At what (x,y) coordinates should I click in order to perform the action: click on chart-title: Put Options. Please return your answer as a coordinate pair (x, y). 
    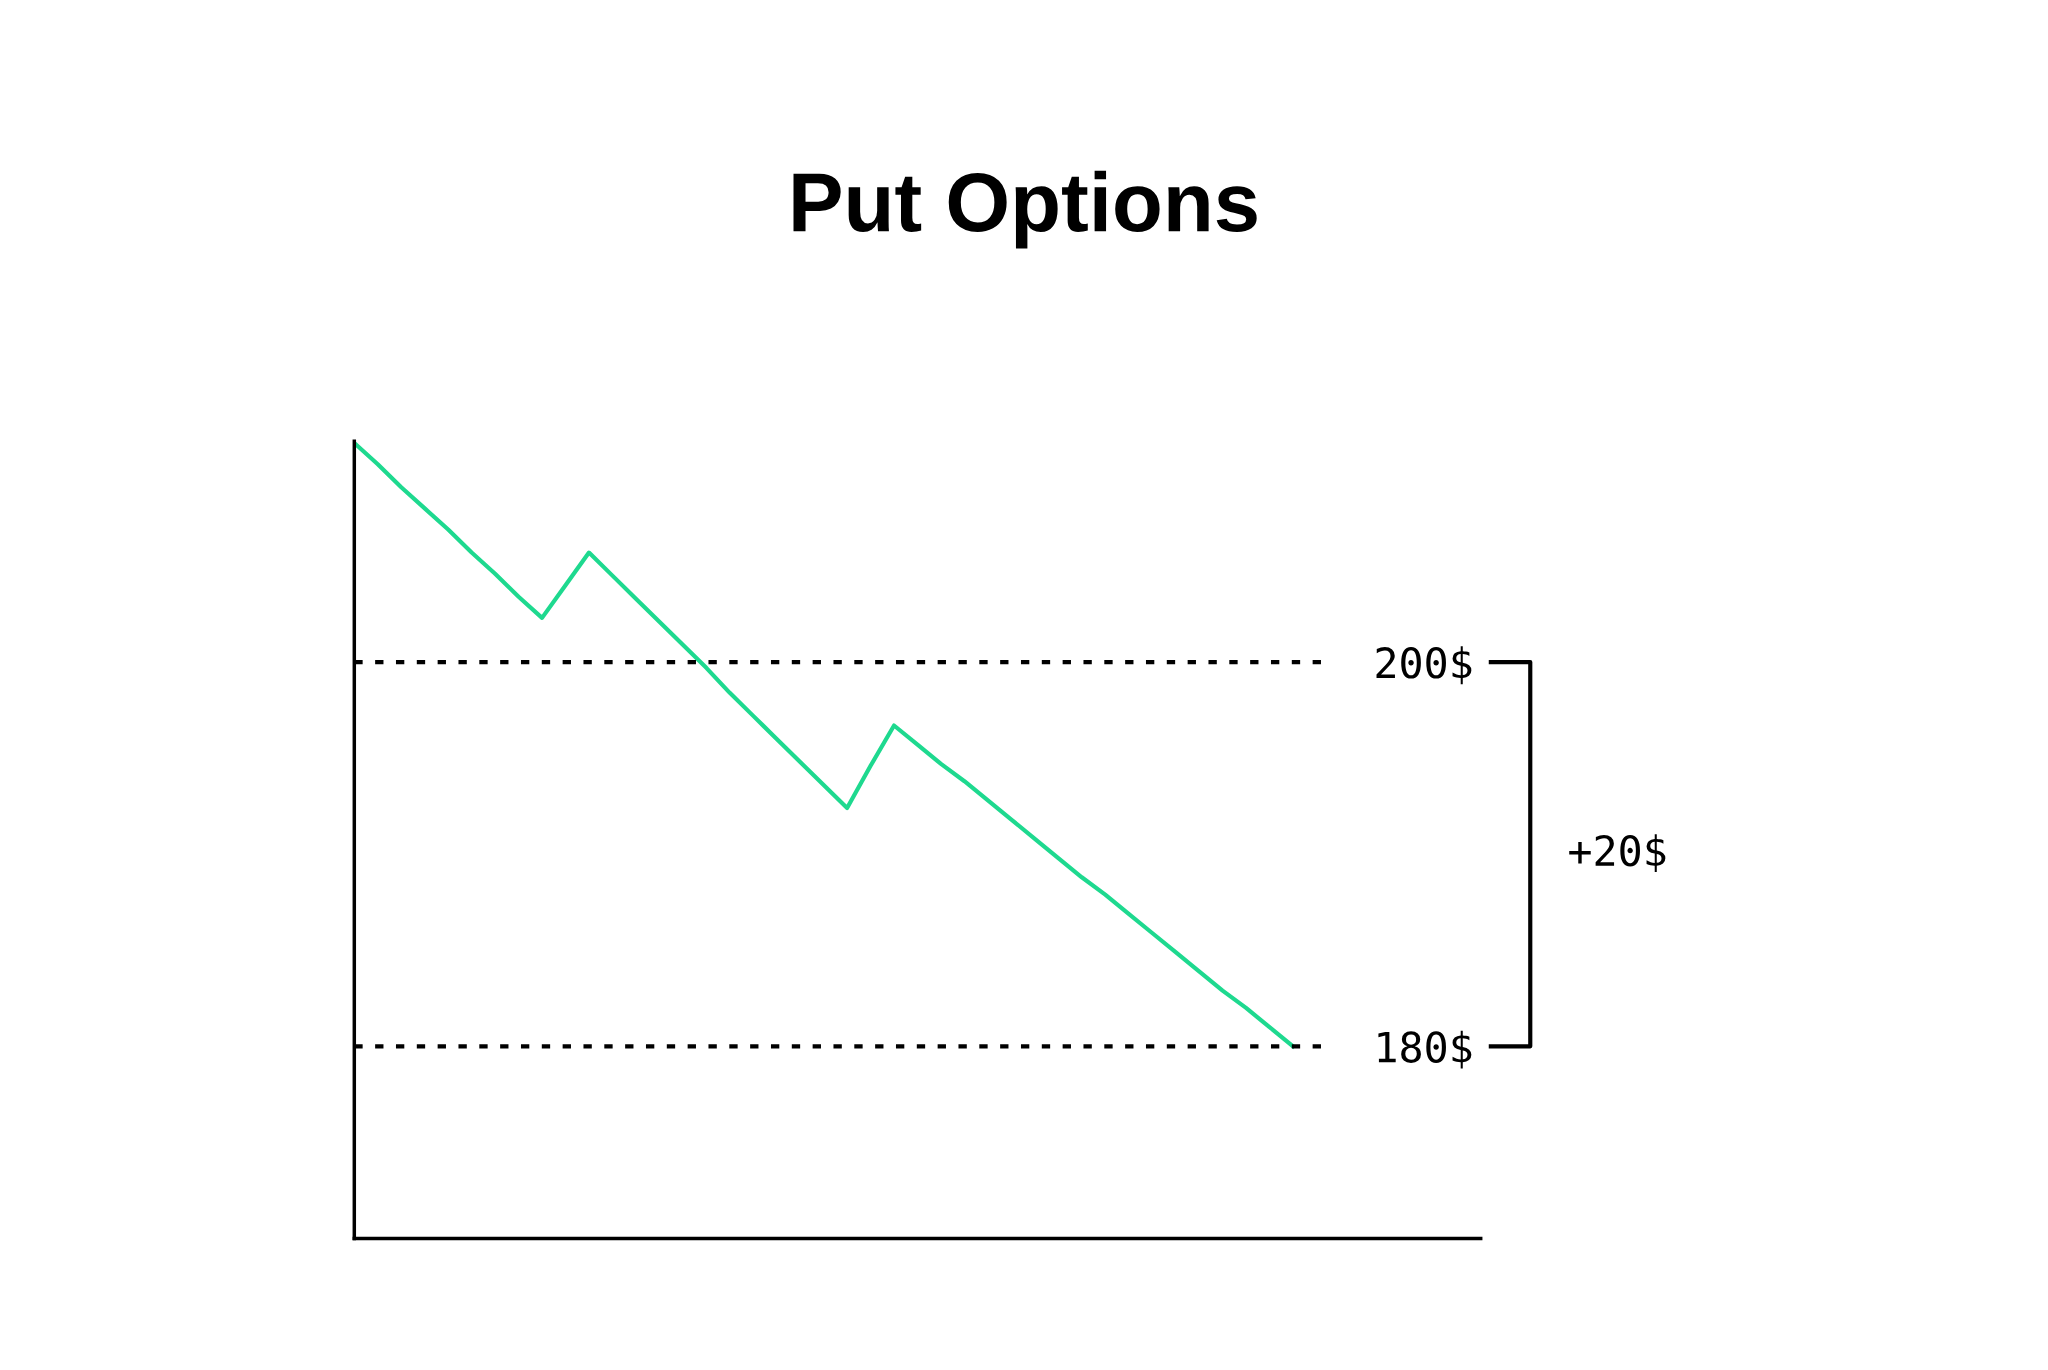
    Looking at the image, I should click on (1025, 209).